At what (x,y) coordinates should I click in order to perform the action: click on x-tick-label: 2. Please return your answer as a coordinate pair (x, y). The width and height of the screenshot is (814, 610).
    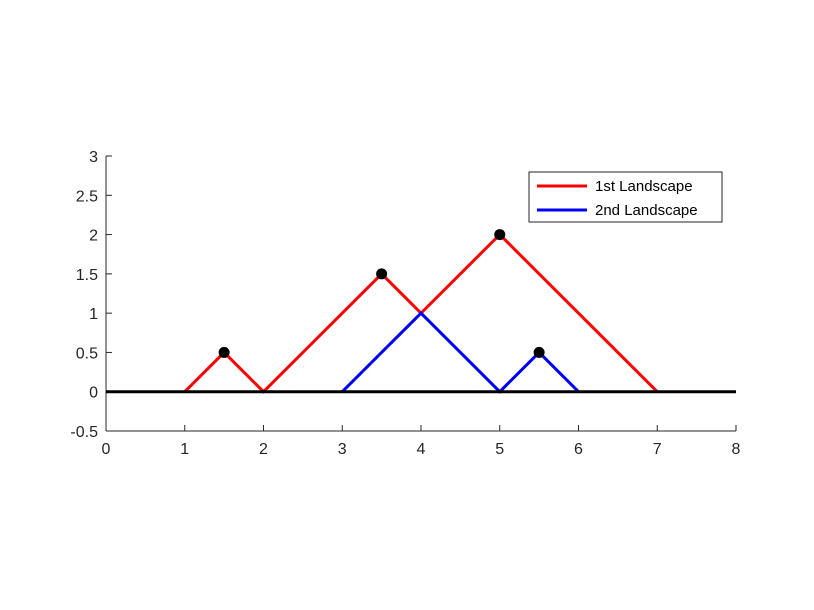
    Looking at the image, I should click on (263, 449).